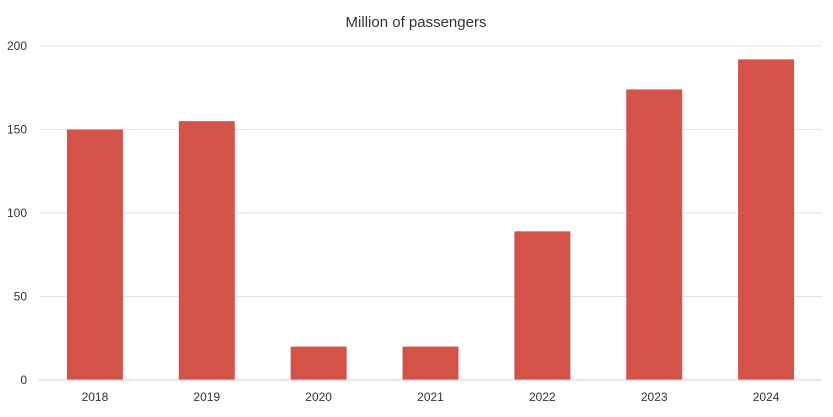 Image resolution: width=833 pixels, height=417 pixels. I want to click on bar-2019, so click(206, 251).